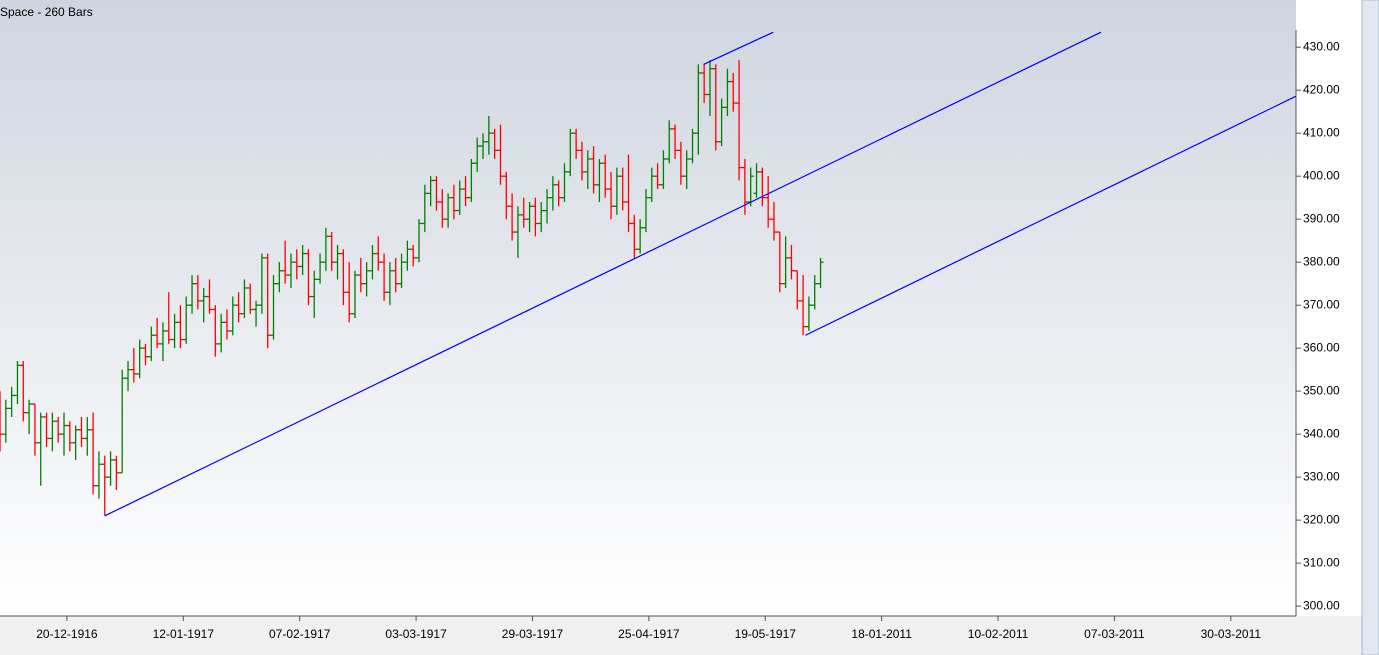  I want to click on y-tick-label: 360.00, so click(1321, 347).